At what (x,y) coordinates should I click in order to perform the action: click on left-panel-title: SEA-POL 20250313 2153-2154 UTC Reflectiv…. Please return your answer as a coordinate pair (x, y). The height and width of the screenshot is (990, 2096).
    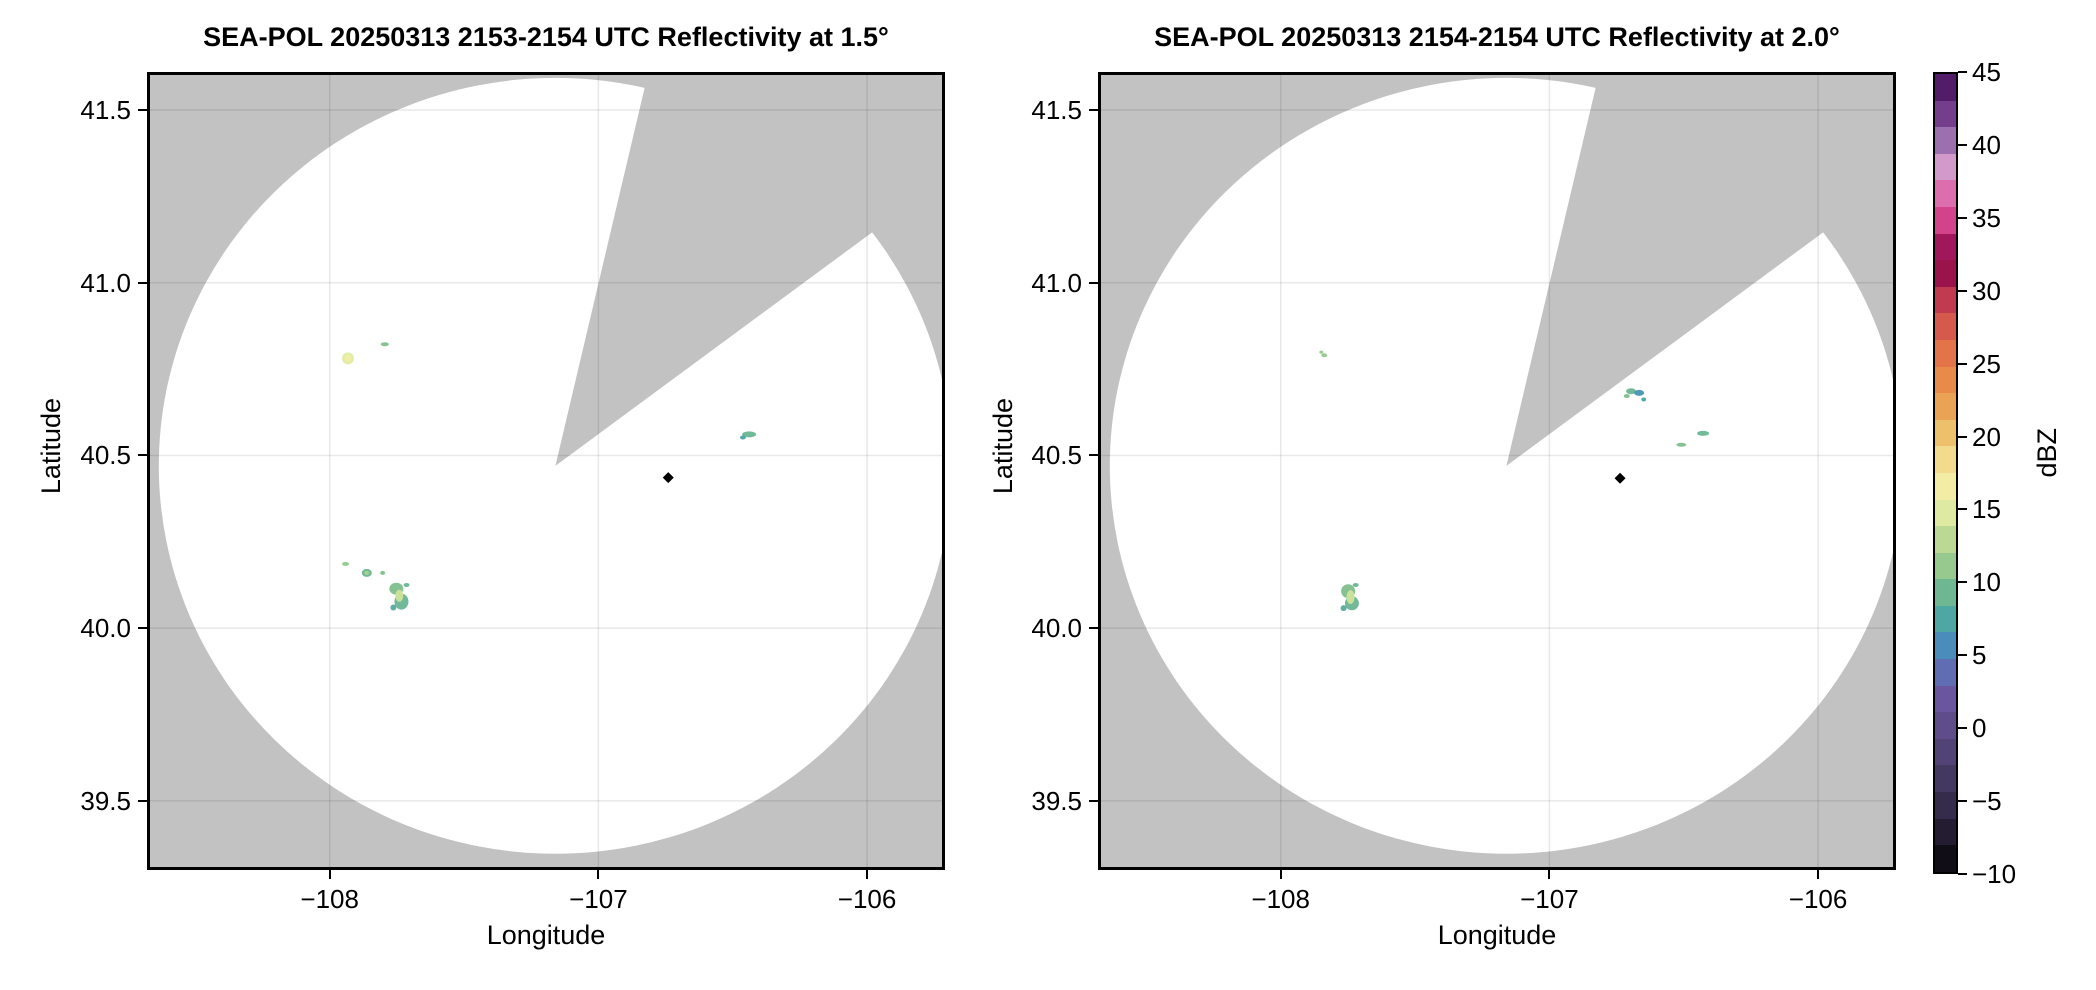
    Looking at the image, I should click on (546, 37).